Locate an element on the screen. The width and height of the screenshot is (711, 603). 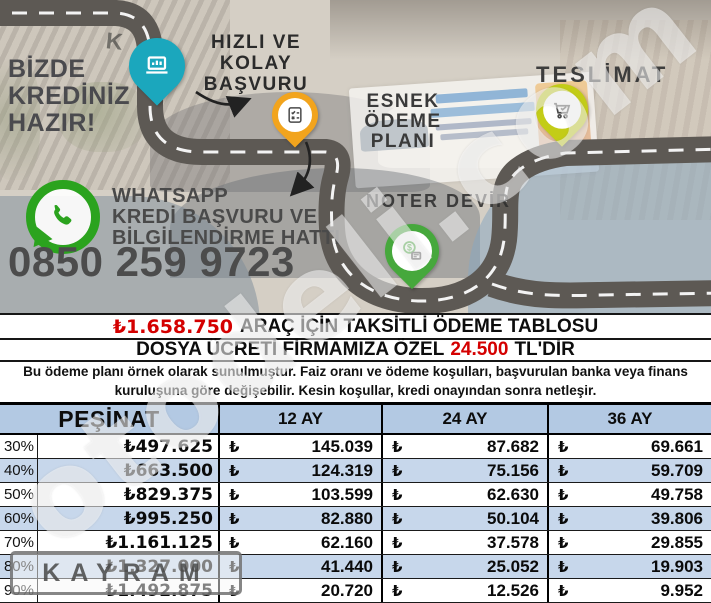
row-24ay: 87.682 is located at coordinates (513, 446).